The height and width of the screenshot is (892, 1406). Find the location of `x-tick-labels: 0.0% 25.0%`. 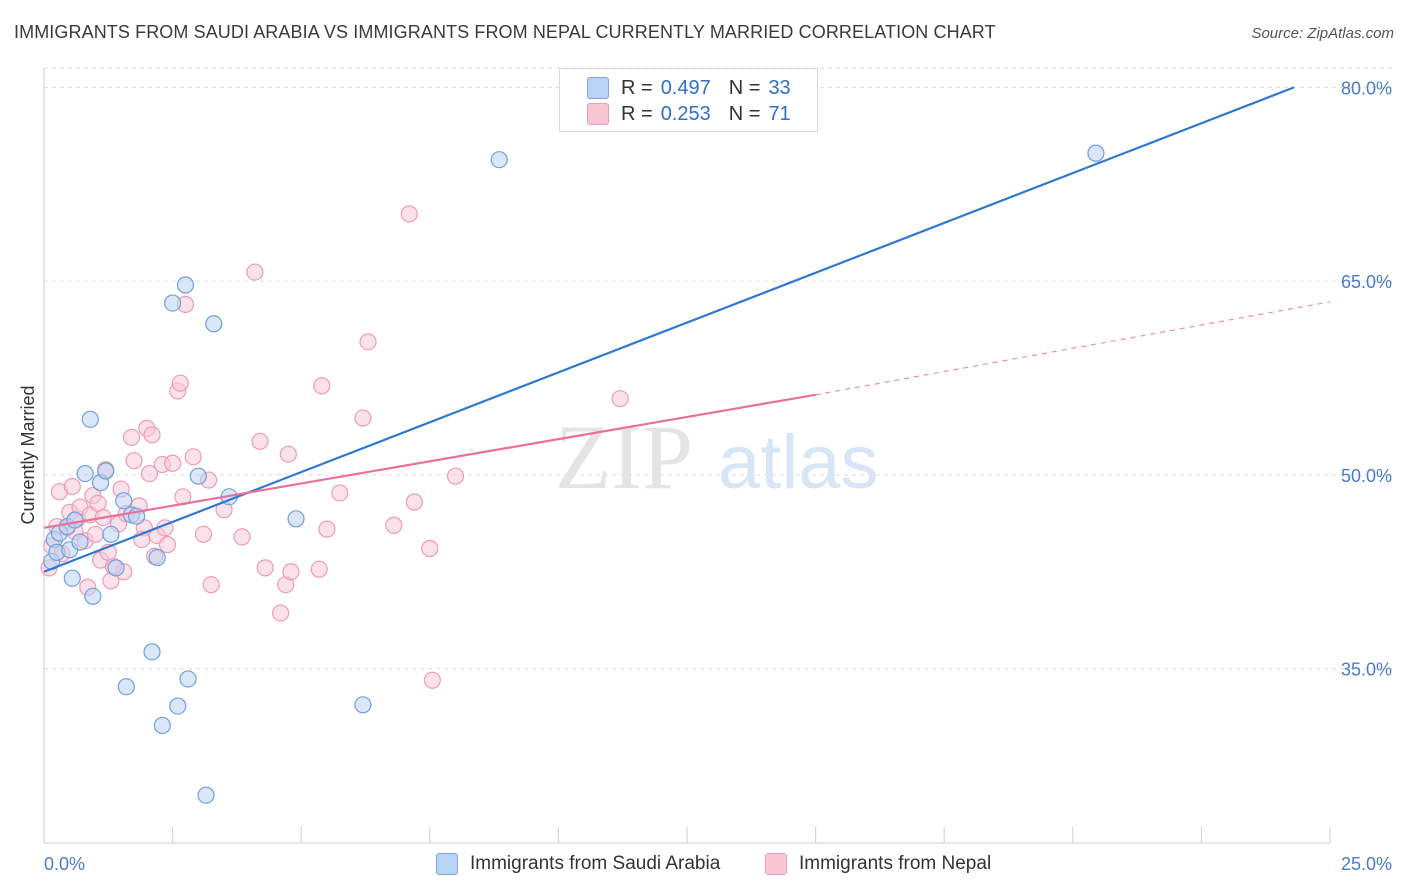

x-tick-labels: 0.0% 25.0% is located at coordinates (718, 864).